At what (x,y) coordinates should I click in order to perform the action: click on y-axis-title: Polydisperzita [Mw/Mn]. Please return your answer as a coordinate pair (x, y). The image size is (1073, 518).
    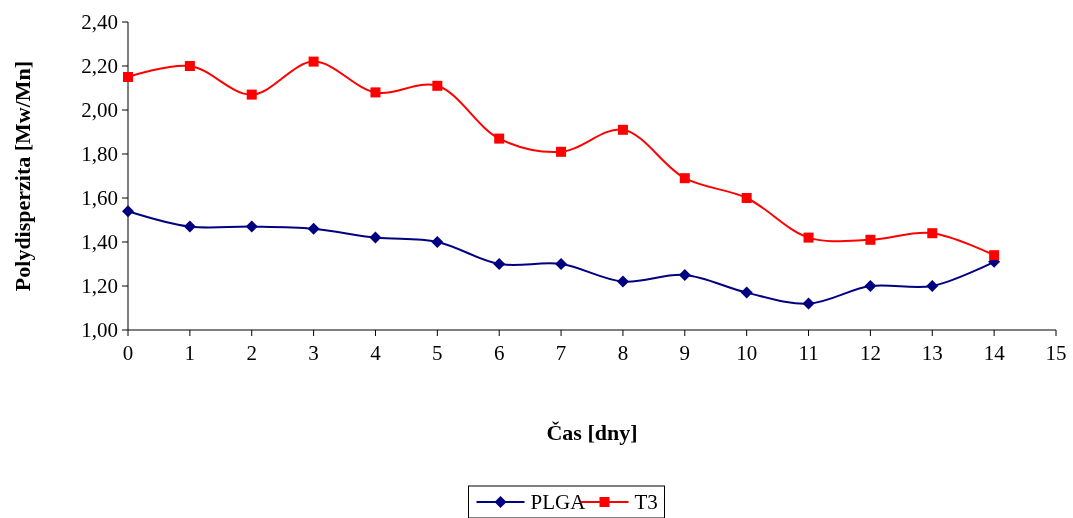
    Looking at the image, I should click on (22, 176).